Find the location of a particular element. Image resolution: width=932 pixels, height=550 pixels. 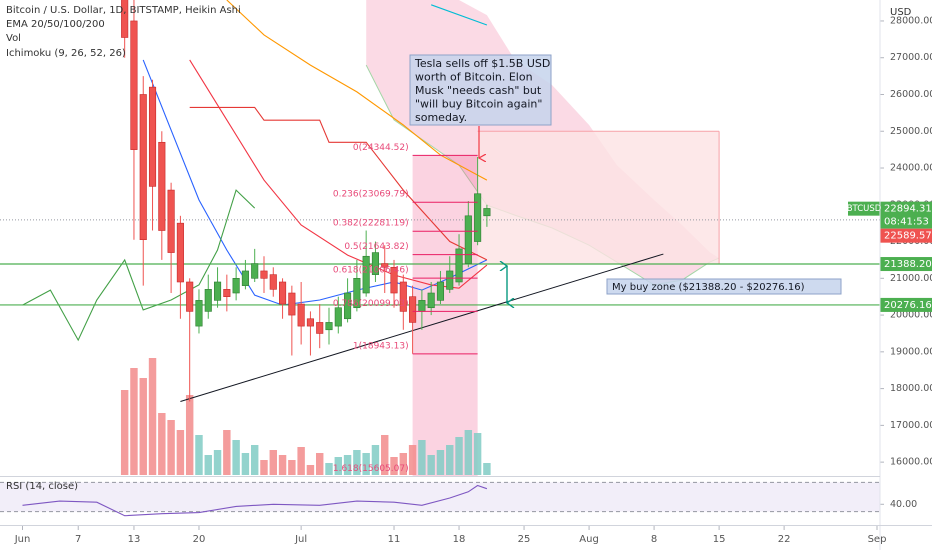

fib-label: 0.236(23069.79) is located at coordinates (371, 195).